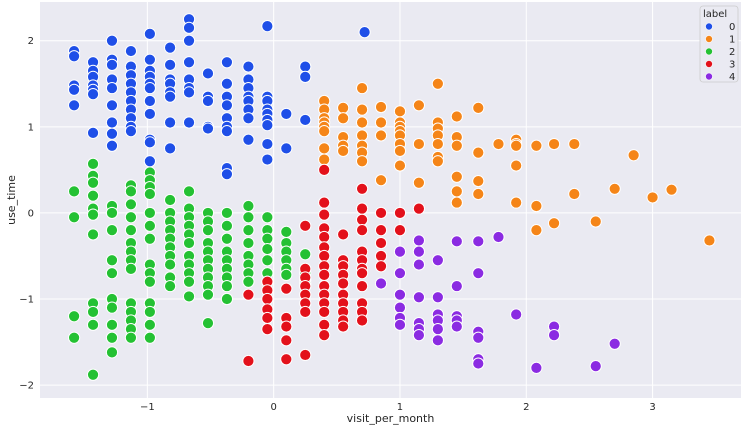 This screenshot has width=743, height=425. I want to click on legend-title: label, so click(715, 14).